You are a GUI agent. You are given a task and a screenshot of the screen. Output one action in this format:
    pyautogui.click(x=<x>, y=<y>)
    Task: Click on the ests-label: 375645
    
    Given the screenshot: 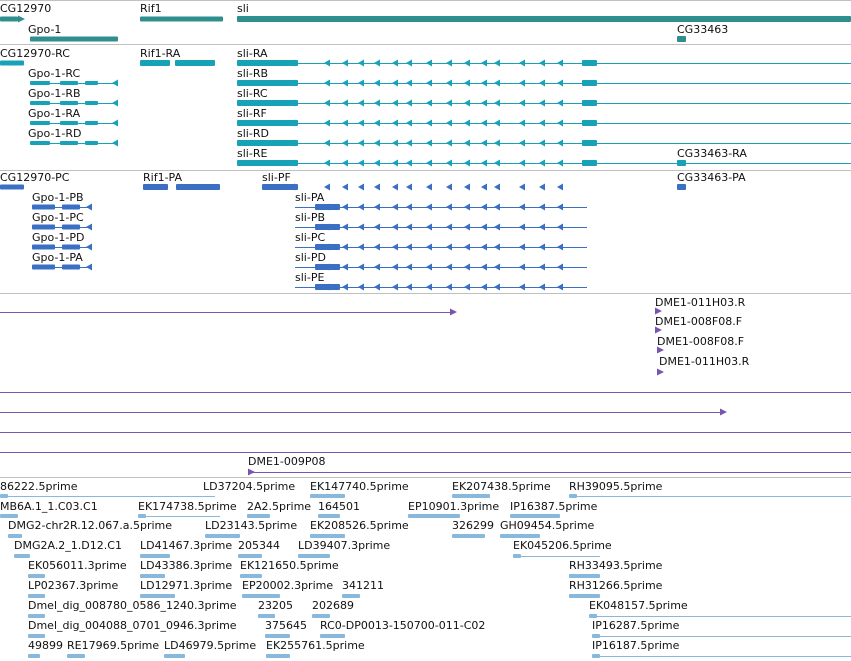 What is the action you would take?
    pyautogui.click(x=286, y=625)
    